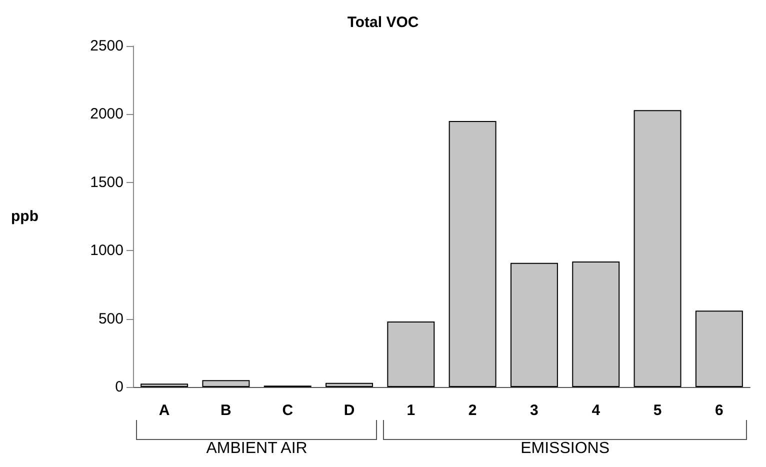 This screenshot has height=467, width=766. Describe the element at coordinates (657, 410) in the screenshot. I see `x-tick-label: 5` at that location.